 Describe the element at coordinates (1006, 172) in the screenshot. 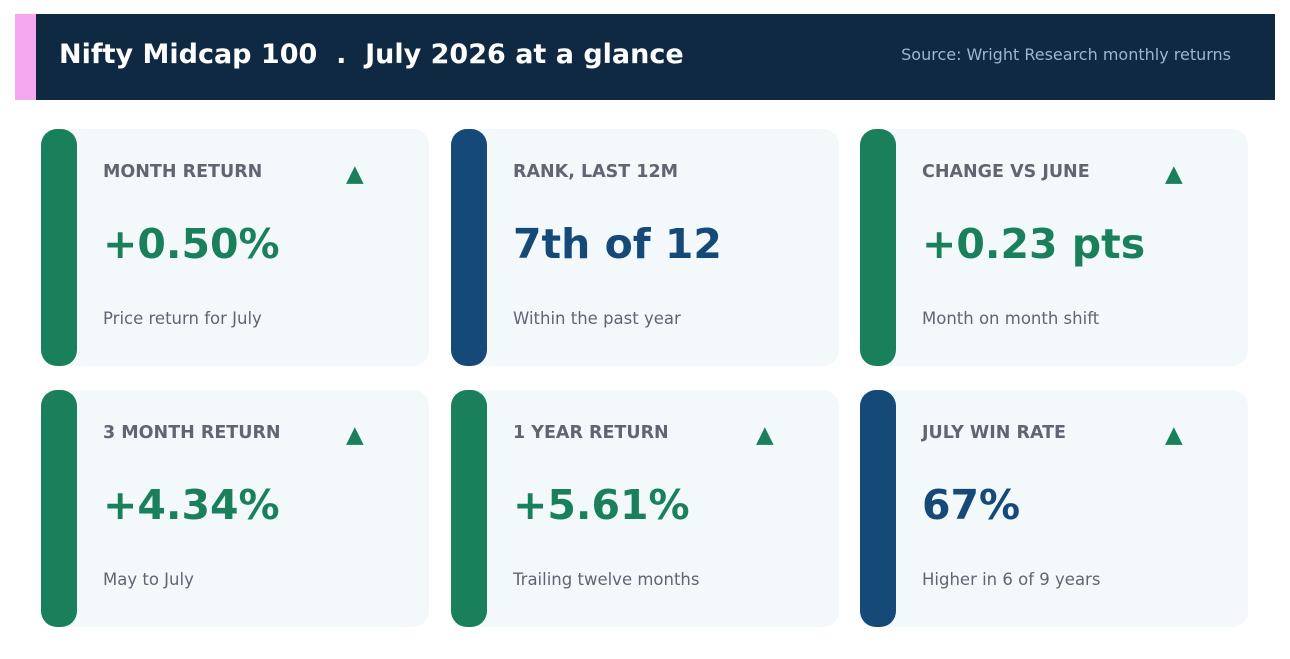

I see `card-label: CHANGE VS JUNE` at that location.